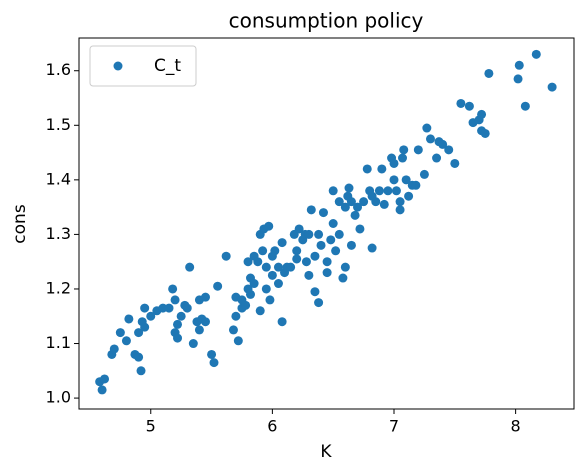  What do you see at coordinates (272, 426) in the screenshot?
I see `x-tick-label: 6` at bounding box center [272, 426].